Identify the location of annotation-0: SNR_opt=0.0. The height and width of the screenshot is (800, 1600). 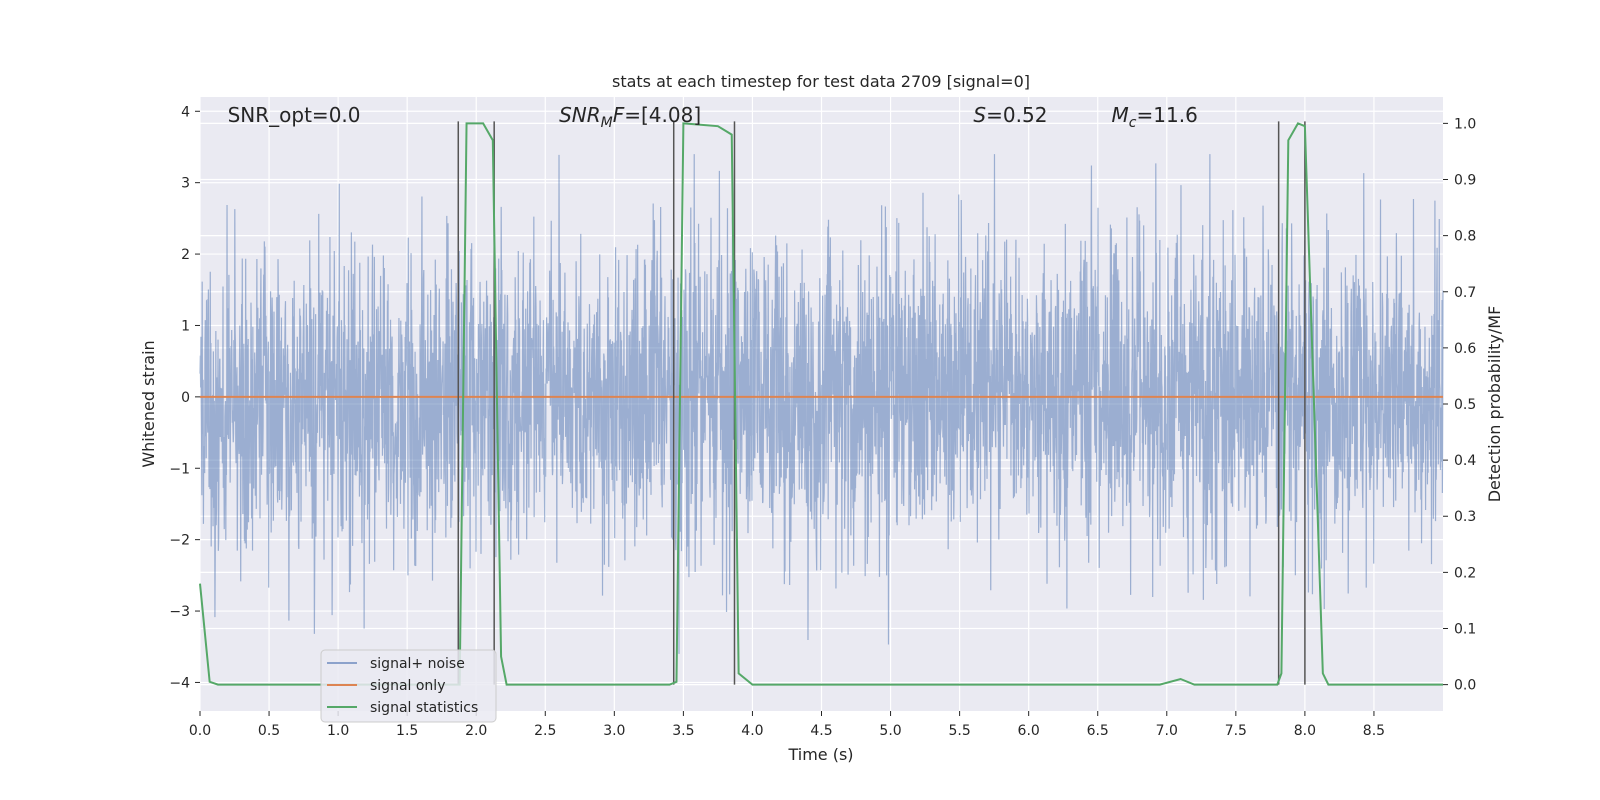
(294, 115).